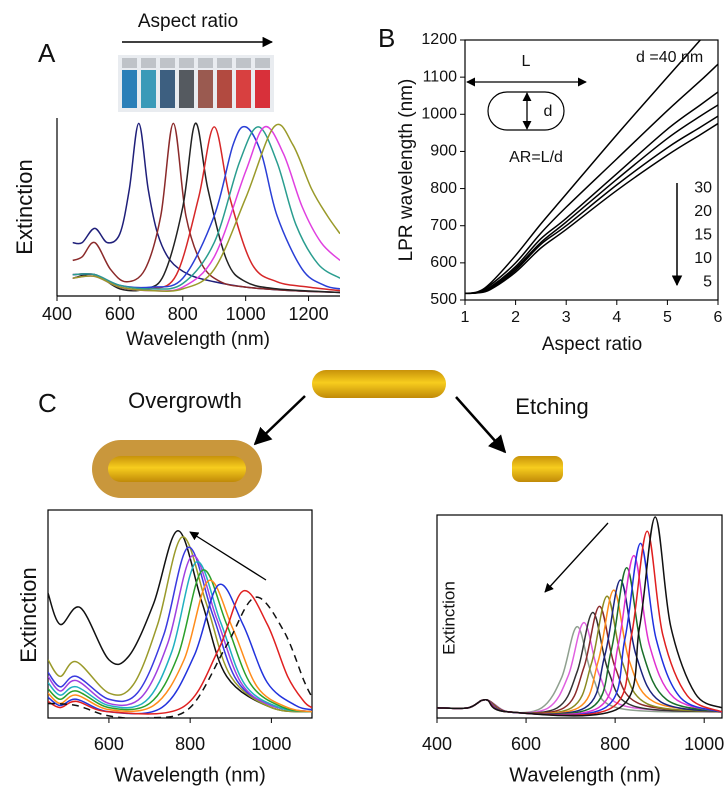  Describe the element at coordinates (667, 317) in the screenshot. I see `x-tick-label: 5` at that location.